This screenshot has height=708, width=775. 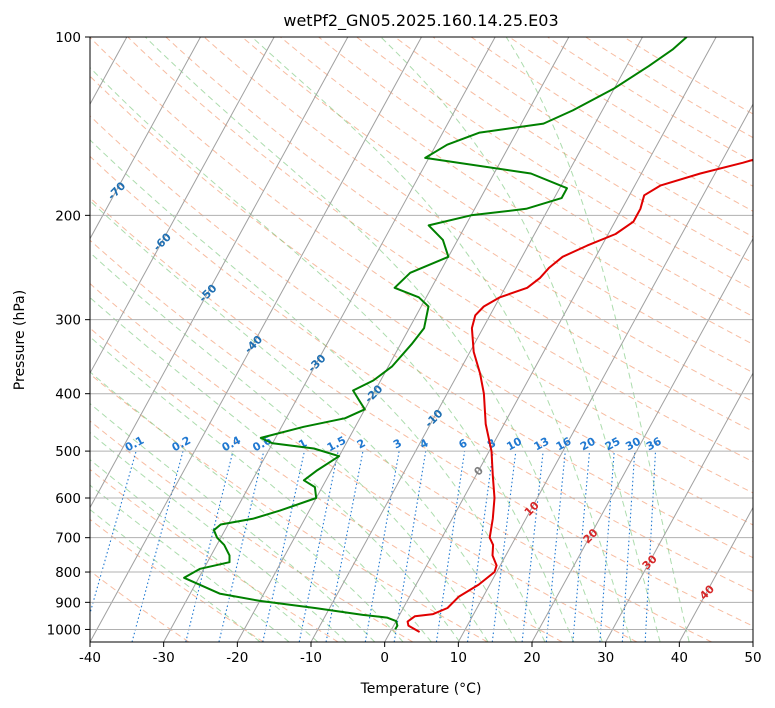 I want to click on mixing-ratio-label: 4, so click(x=424, y=443).